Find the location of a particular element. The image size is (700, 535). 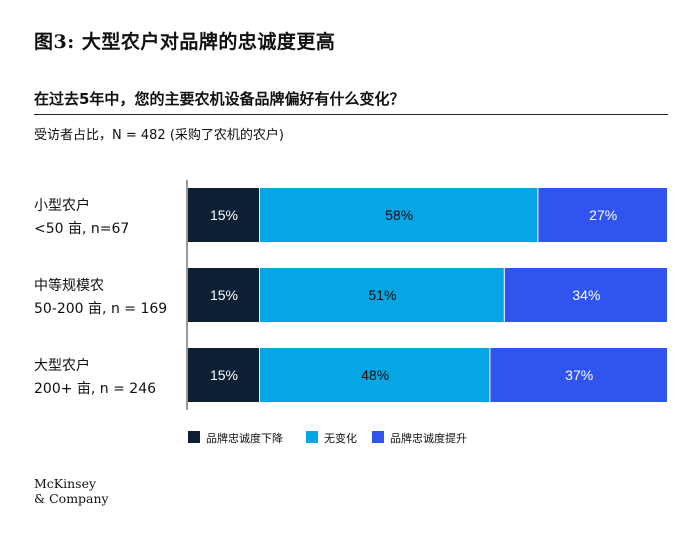

data-label-1-0: 15% is located at coordinates (224, 295).